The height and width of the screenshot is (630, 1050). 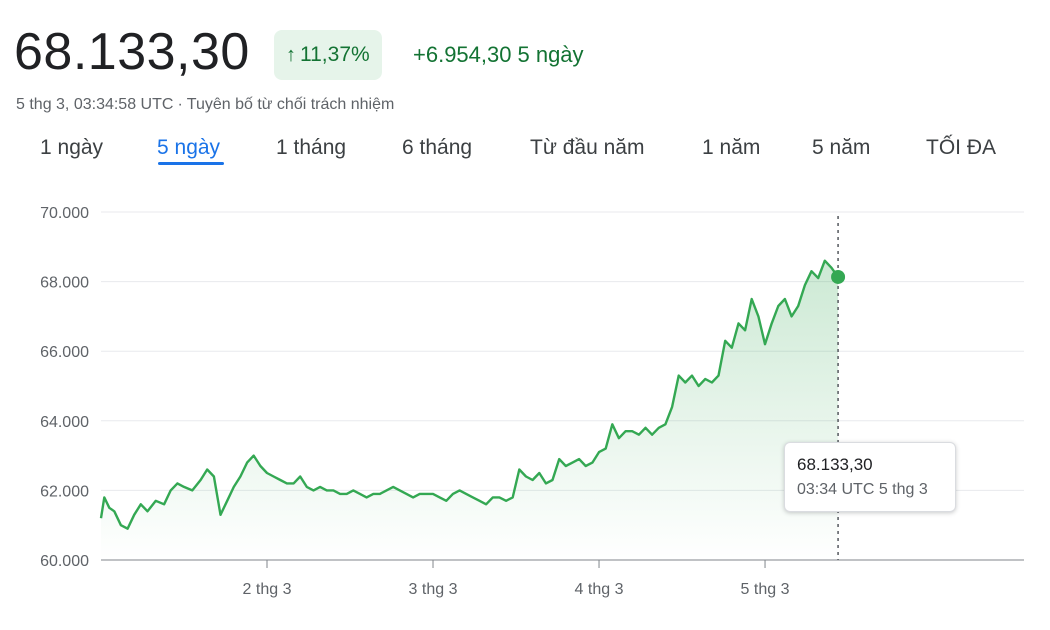 I want to click on tab-max: TỐI ĐA, so click(x=961, y=147).